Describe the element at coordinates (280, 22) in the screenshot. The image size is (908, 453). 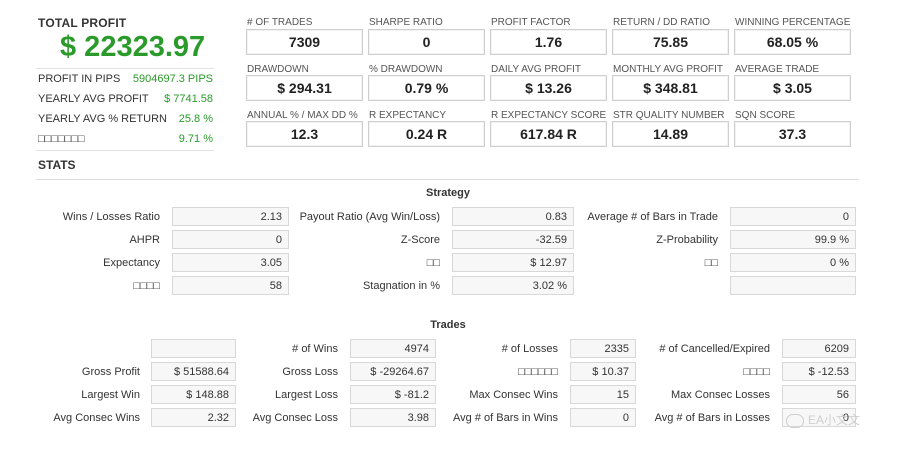
I see `metric-label: # OF TRADES` at that location.